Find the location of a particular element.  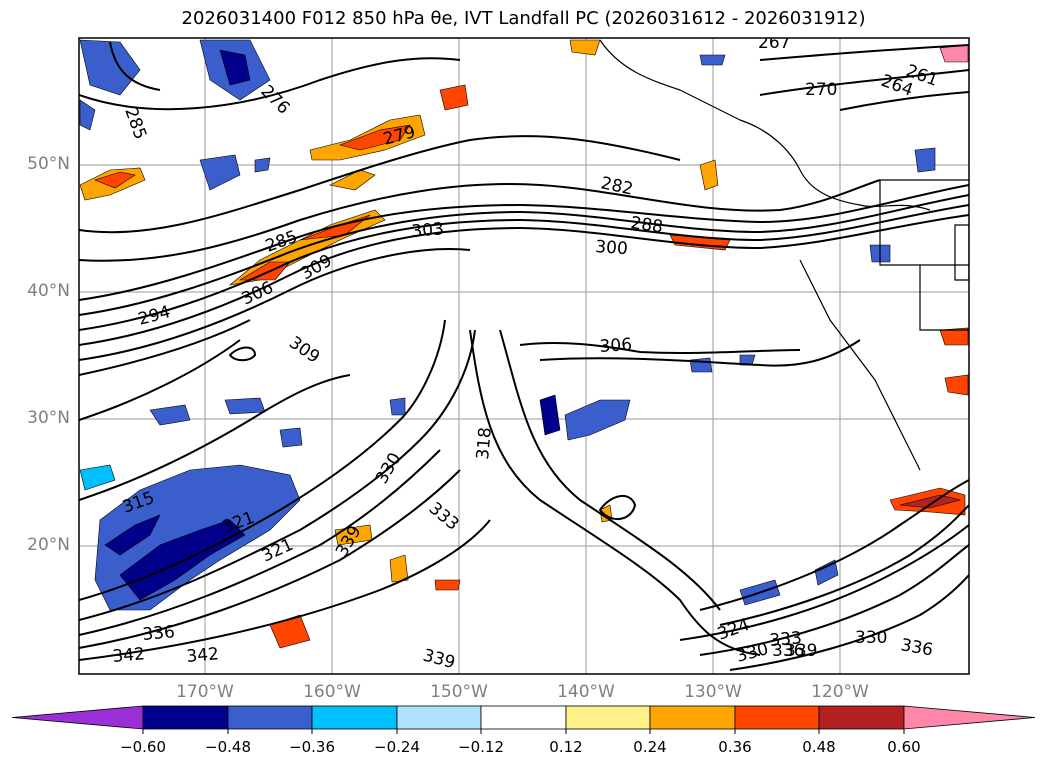

contour-label: 339 is located at coordinates (801, 651).